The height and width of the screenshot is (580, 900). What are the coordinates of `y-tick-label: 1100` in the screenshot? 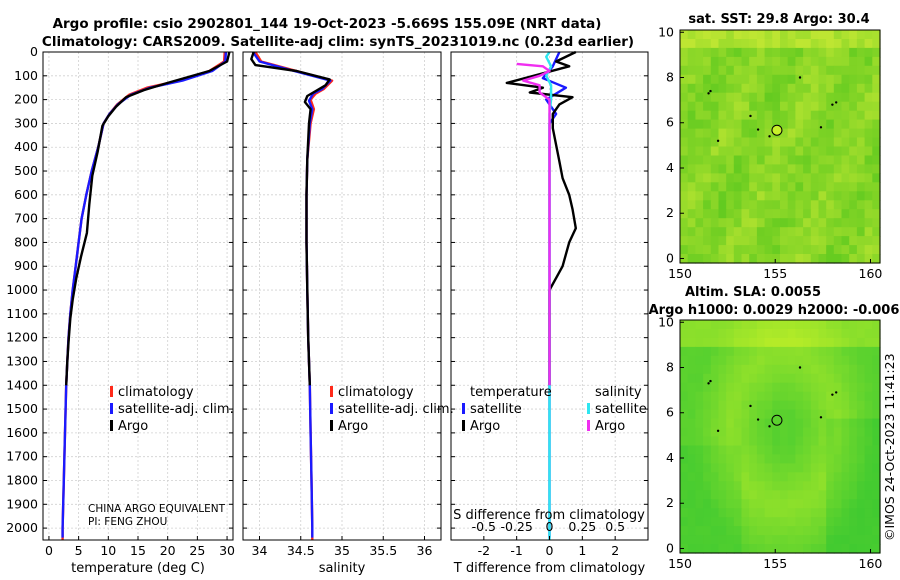 It's located at (22, 313).